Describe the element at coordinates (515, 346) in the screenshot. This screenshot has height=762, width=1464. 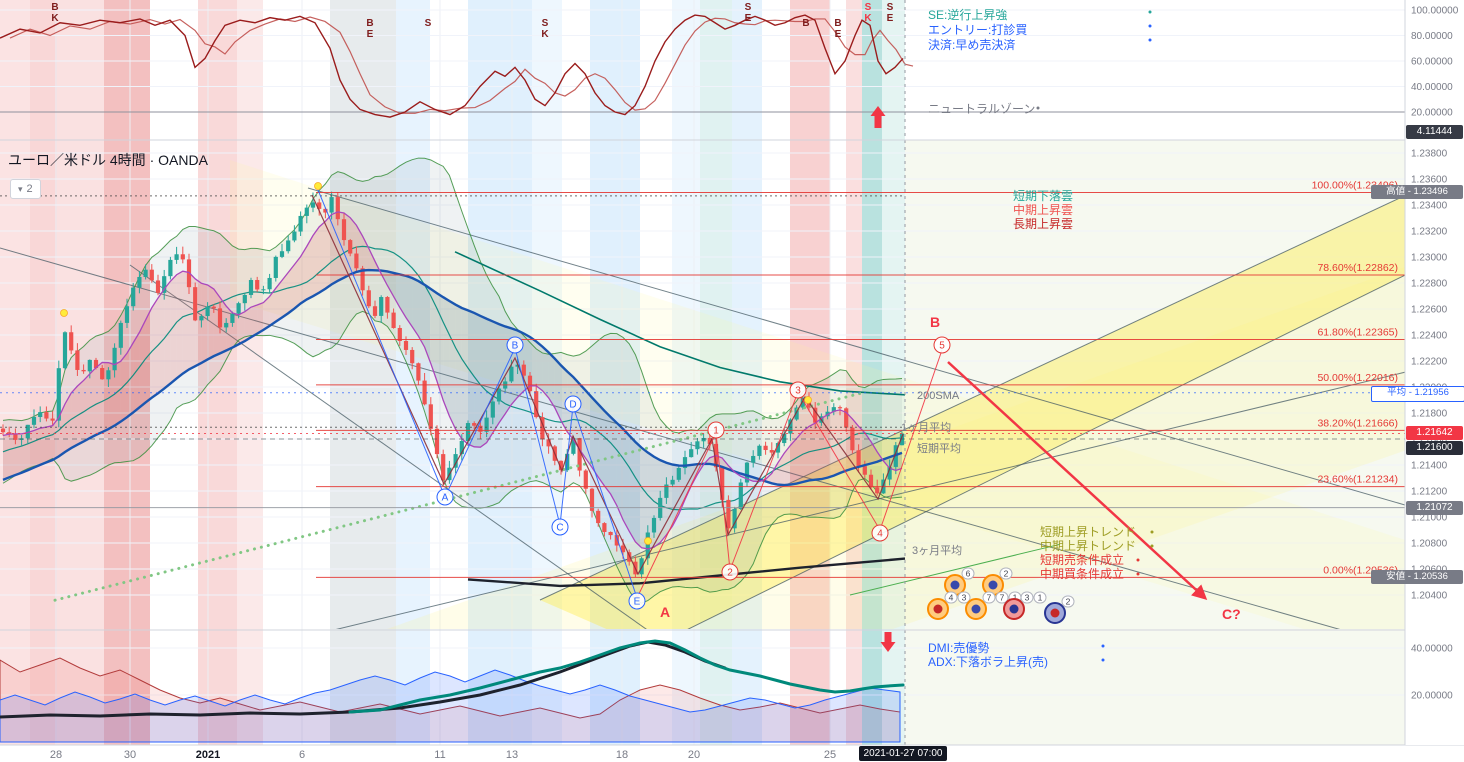
I see `svg-text: B` at that location.